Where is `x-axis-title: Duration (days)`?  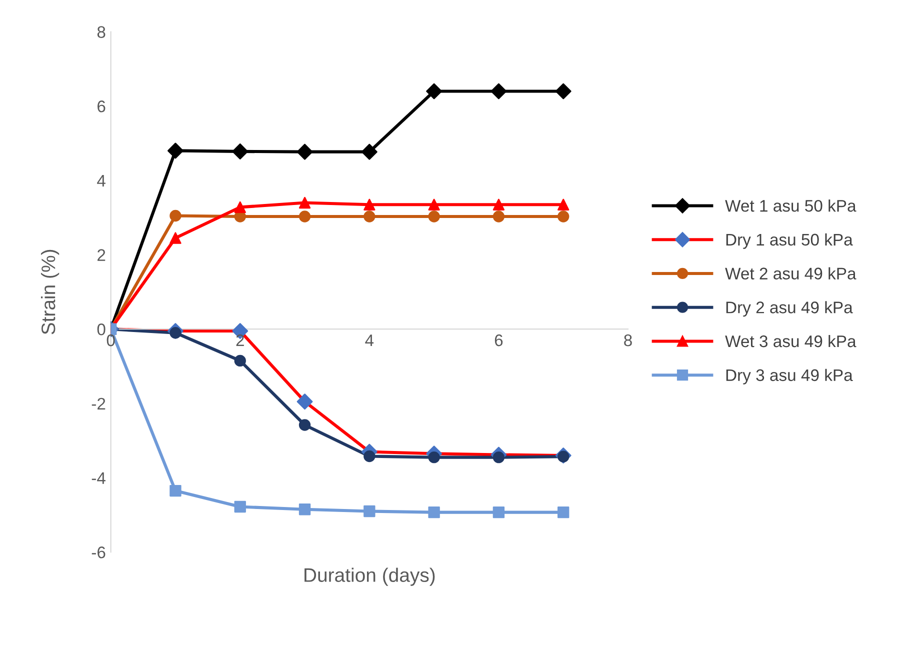
x-axis-title: Duration (days) is located at coordinates (369, 577).